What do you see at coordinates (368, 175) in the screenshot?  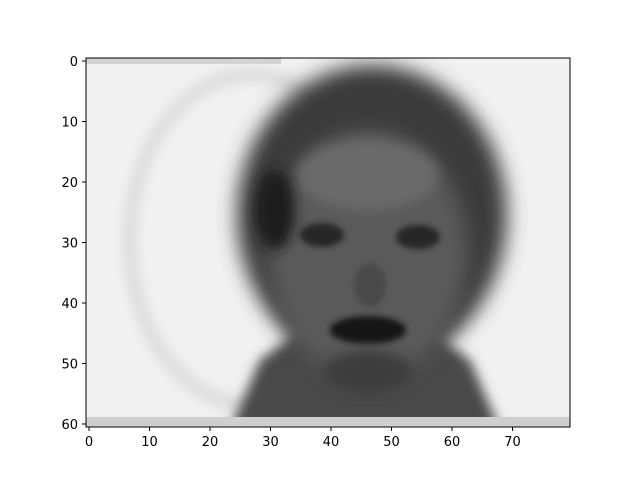 I see `forehead` at bounding box center [368, 175].